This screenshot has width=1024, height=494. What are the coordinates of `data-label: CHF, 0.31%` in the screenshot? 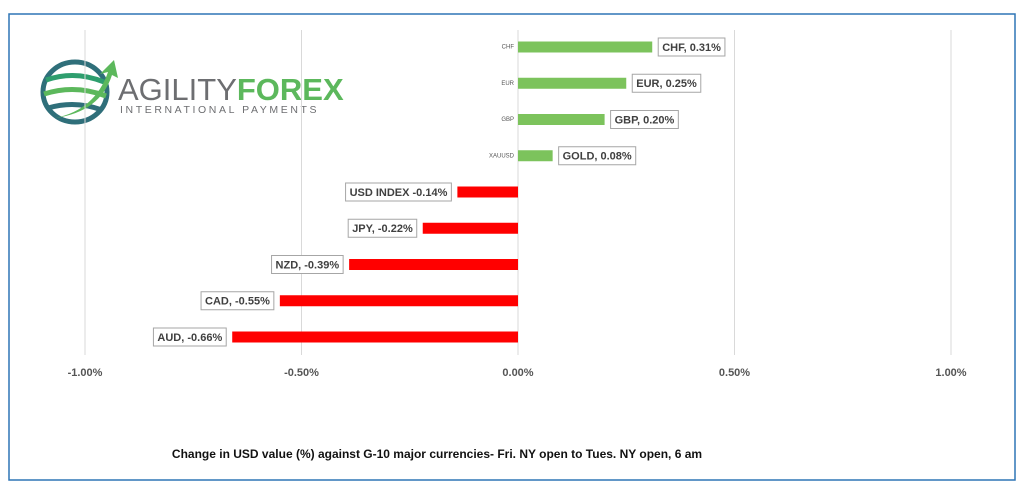 It's located at (691, 48).